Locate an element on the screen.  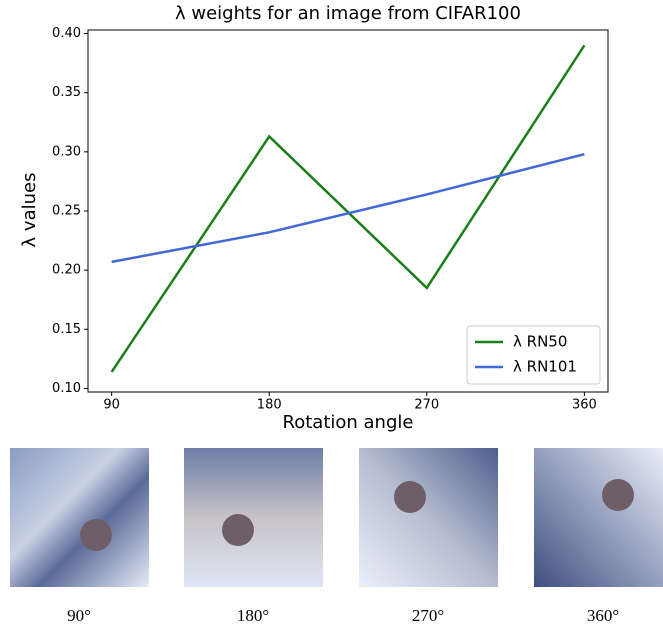
chart-title: λ weights for an image from CIFAR100 is located at coordinates (348, 13).